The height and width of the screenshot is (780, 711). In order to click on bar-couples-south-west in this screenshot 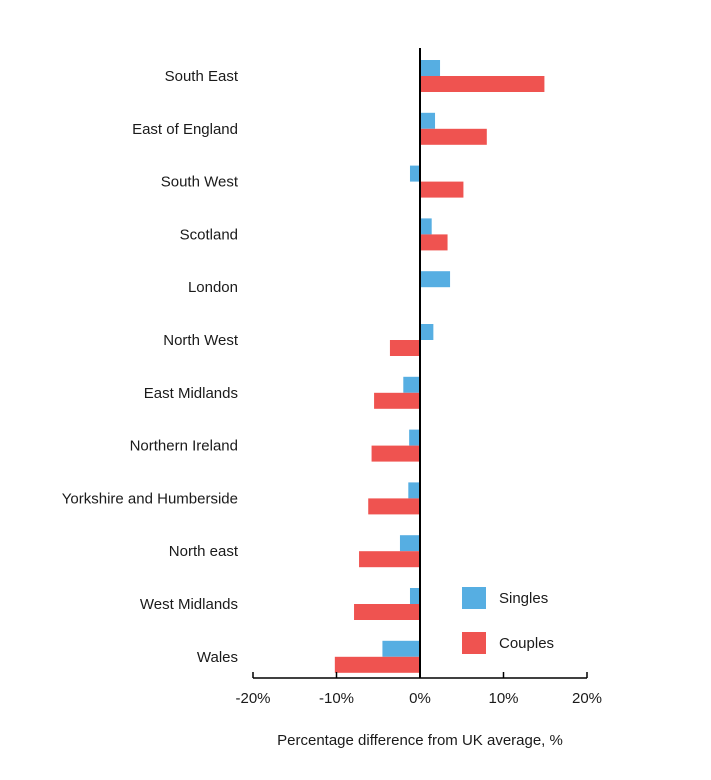, I will do `click(442, 189)`.